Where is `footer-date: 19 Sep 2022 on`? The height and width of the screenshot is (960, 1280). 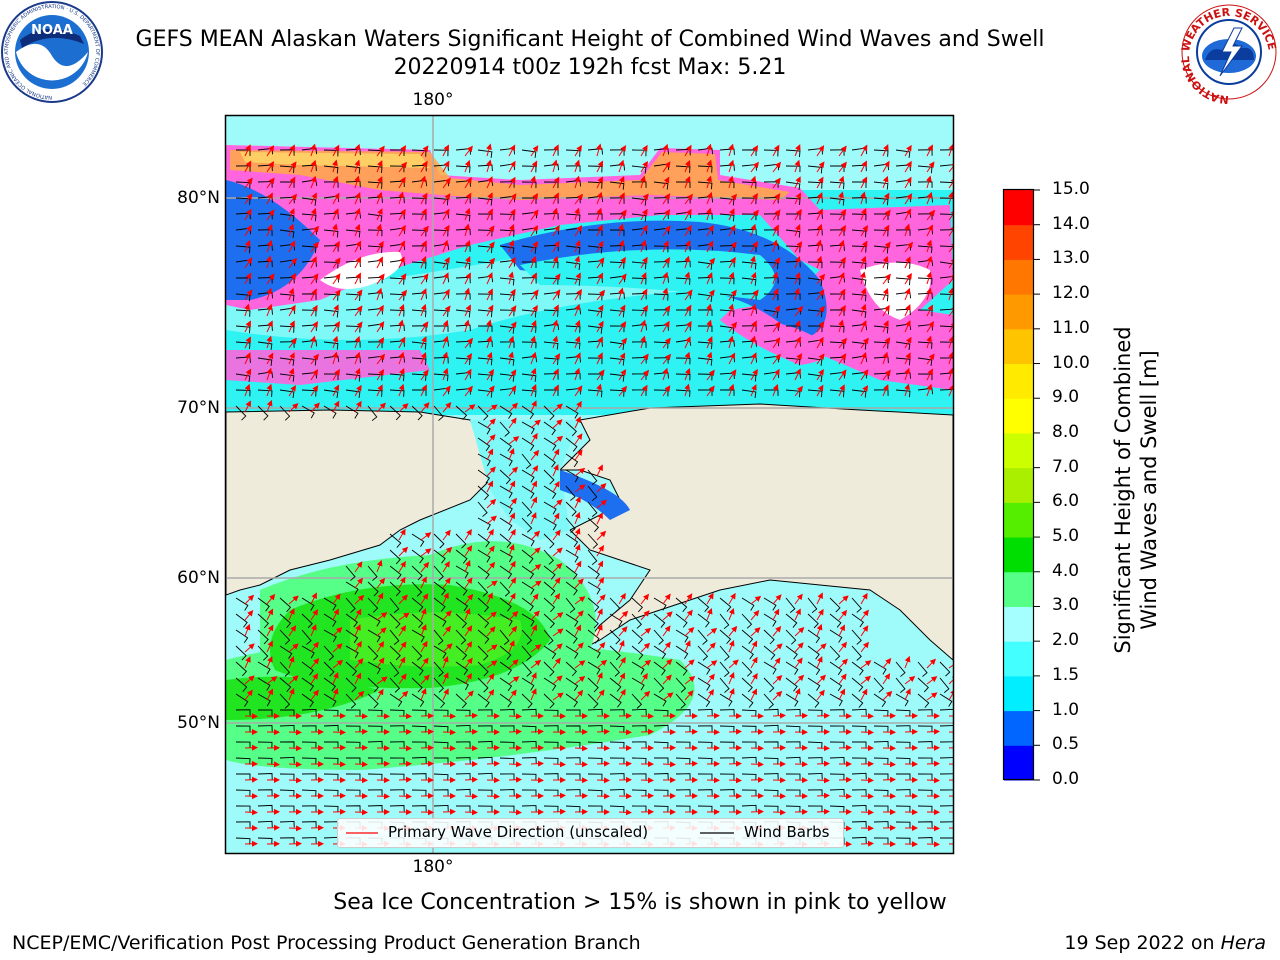 footer-date: 19 Sep 2022 on is located at coordinates (1142, 943).